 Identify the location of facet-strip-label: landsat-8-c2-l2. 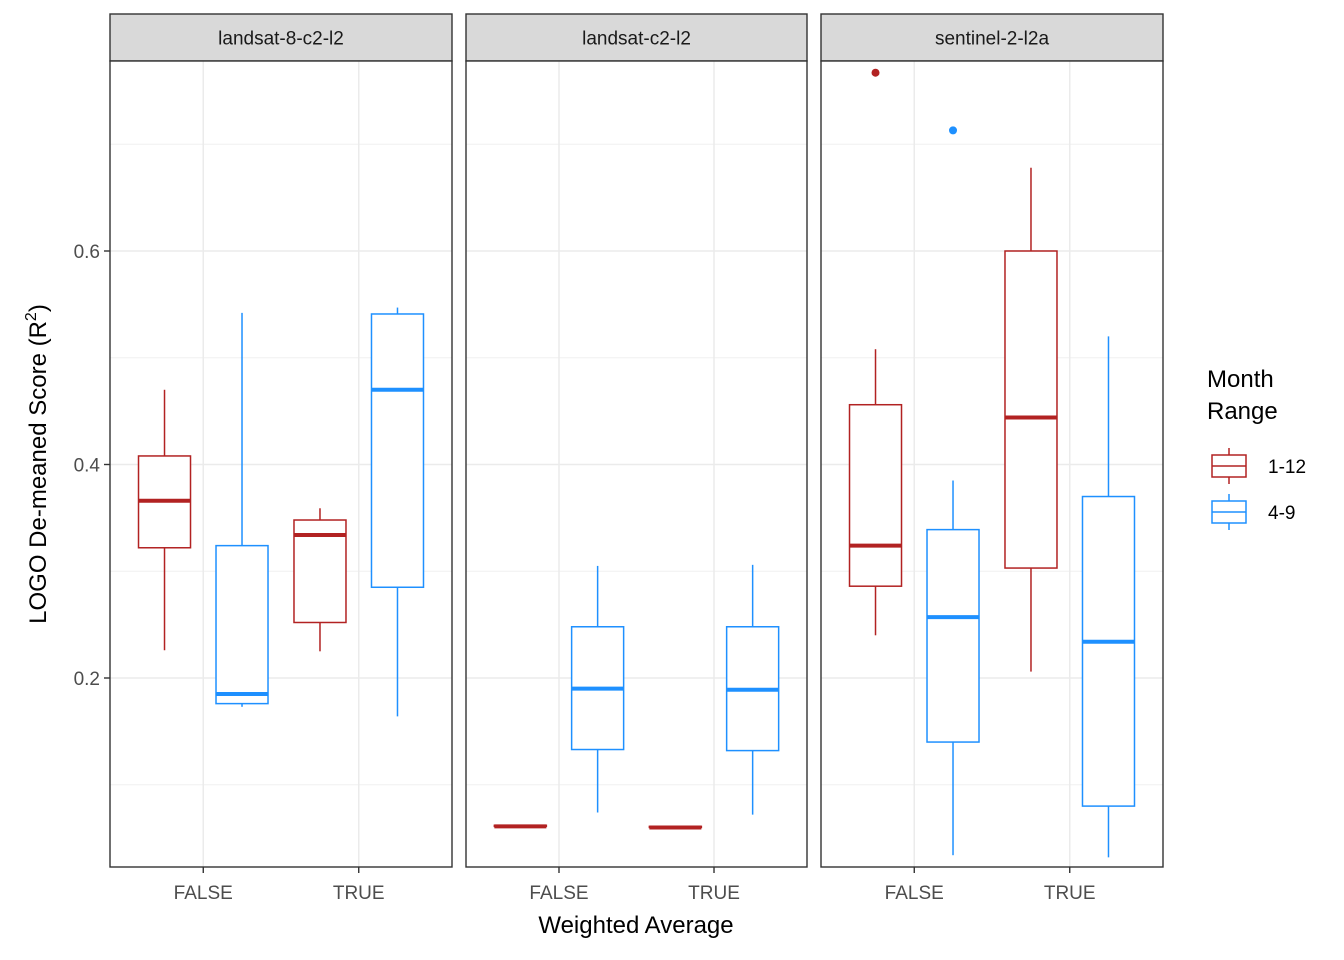
(281, 39).